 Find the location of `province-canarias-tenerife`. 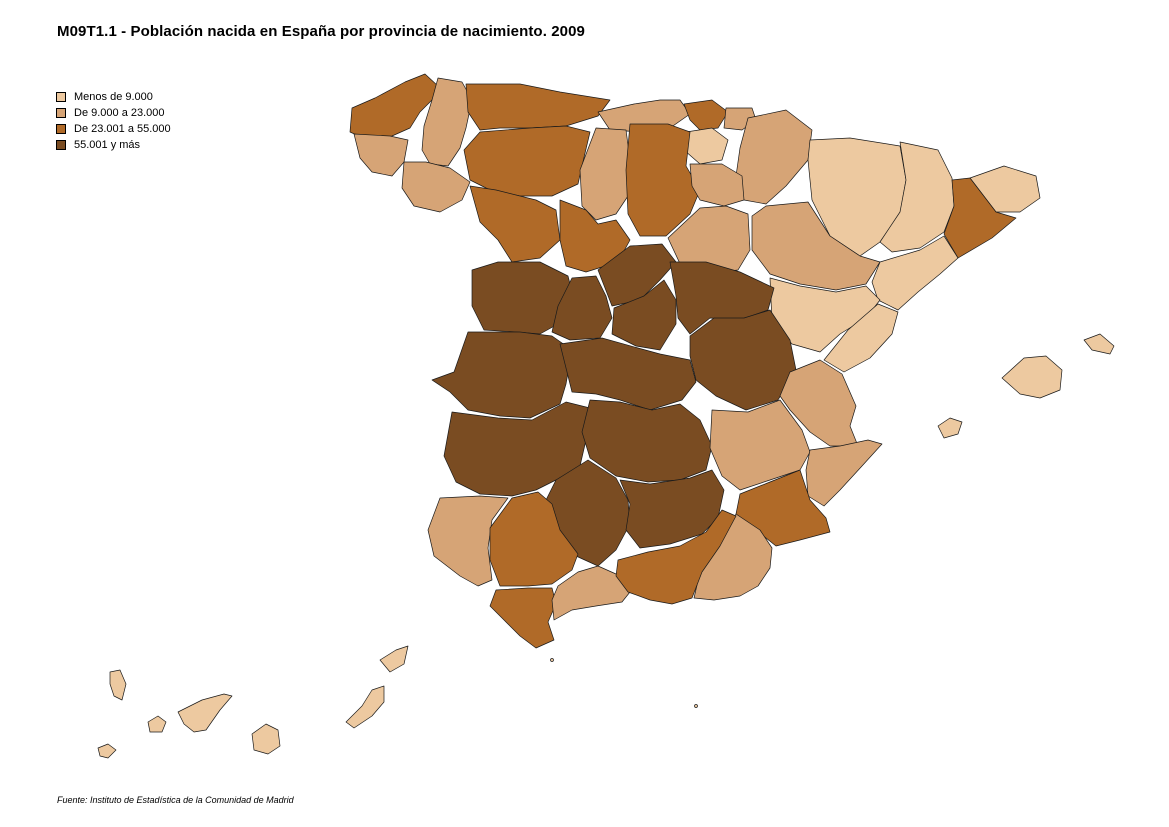

province-canarias-tenerife is located at coordinates (205, 713).